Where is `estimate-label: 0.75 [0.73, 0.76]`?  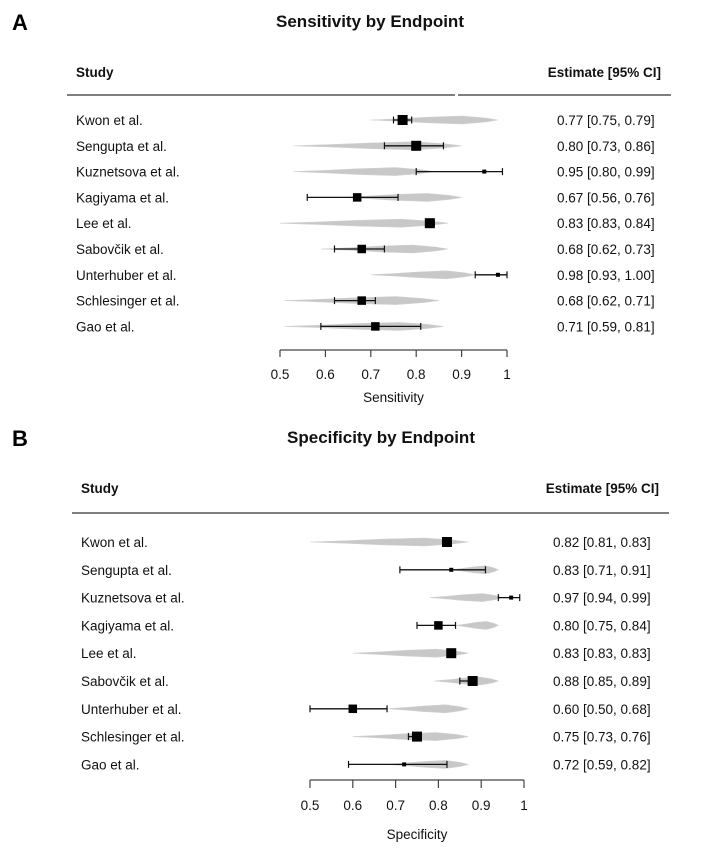
estimate-label: 0.75 [0.73, 0.76] is located at coordinates (602, 737).